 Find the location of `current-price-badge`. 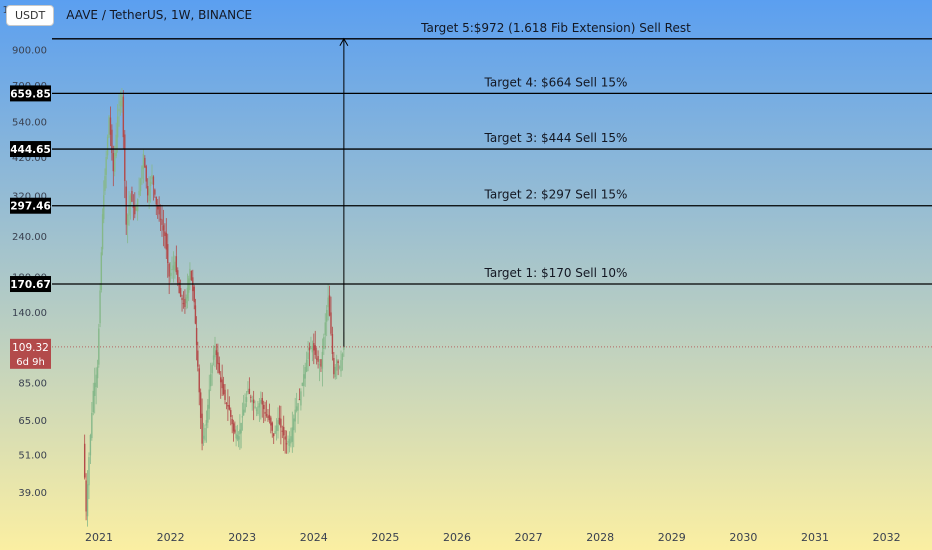

current-price-badge is located at coordinates (30, 353).